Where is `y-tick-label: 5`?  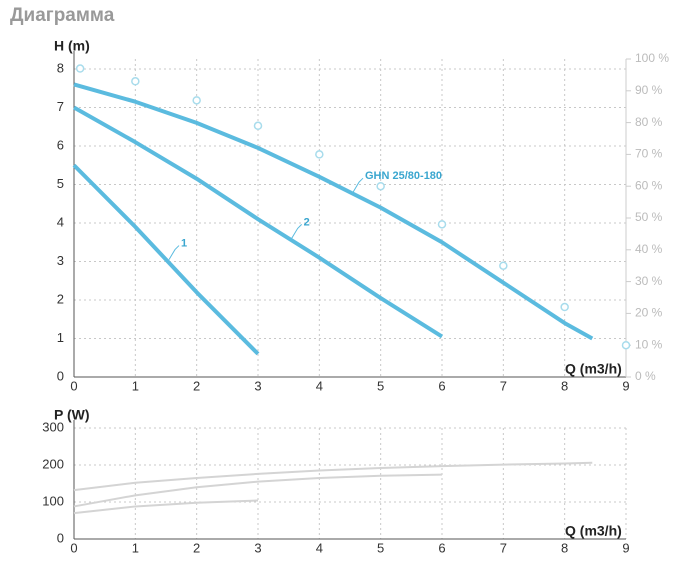 y-tick-label: 5 is located at coordinates (60, 183).